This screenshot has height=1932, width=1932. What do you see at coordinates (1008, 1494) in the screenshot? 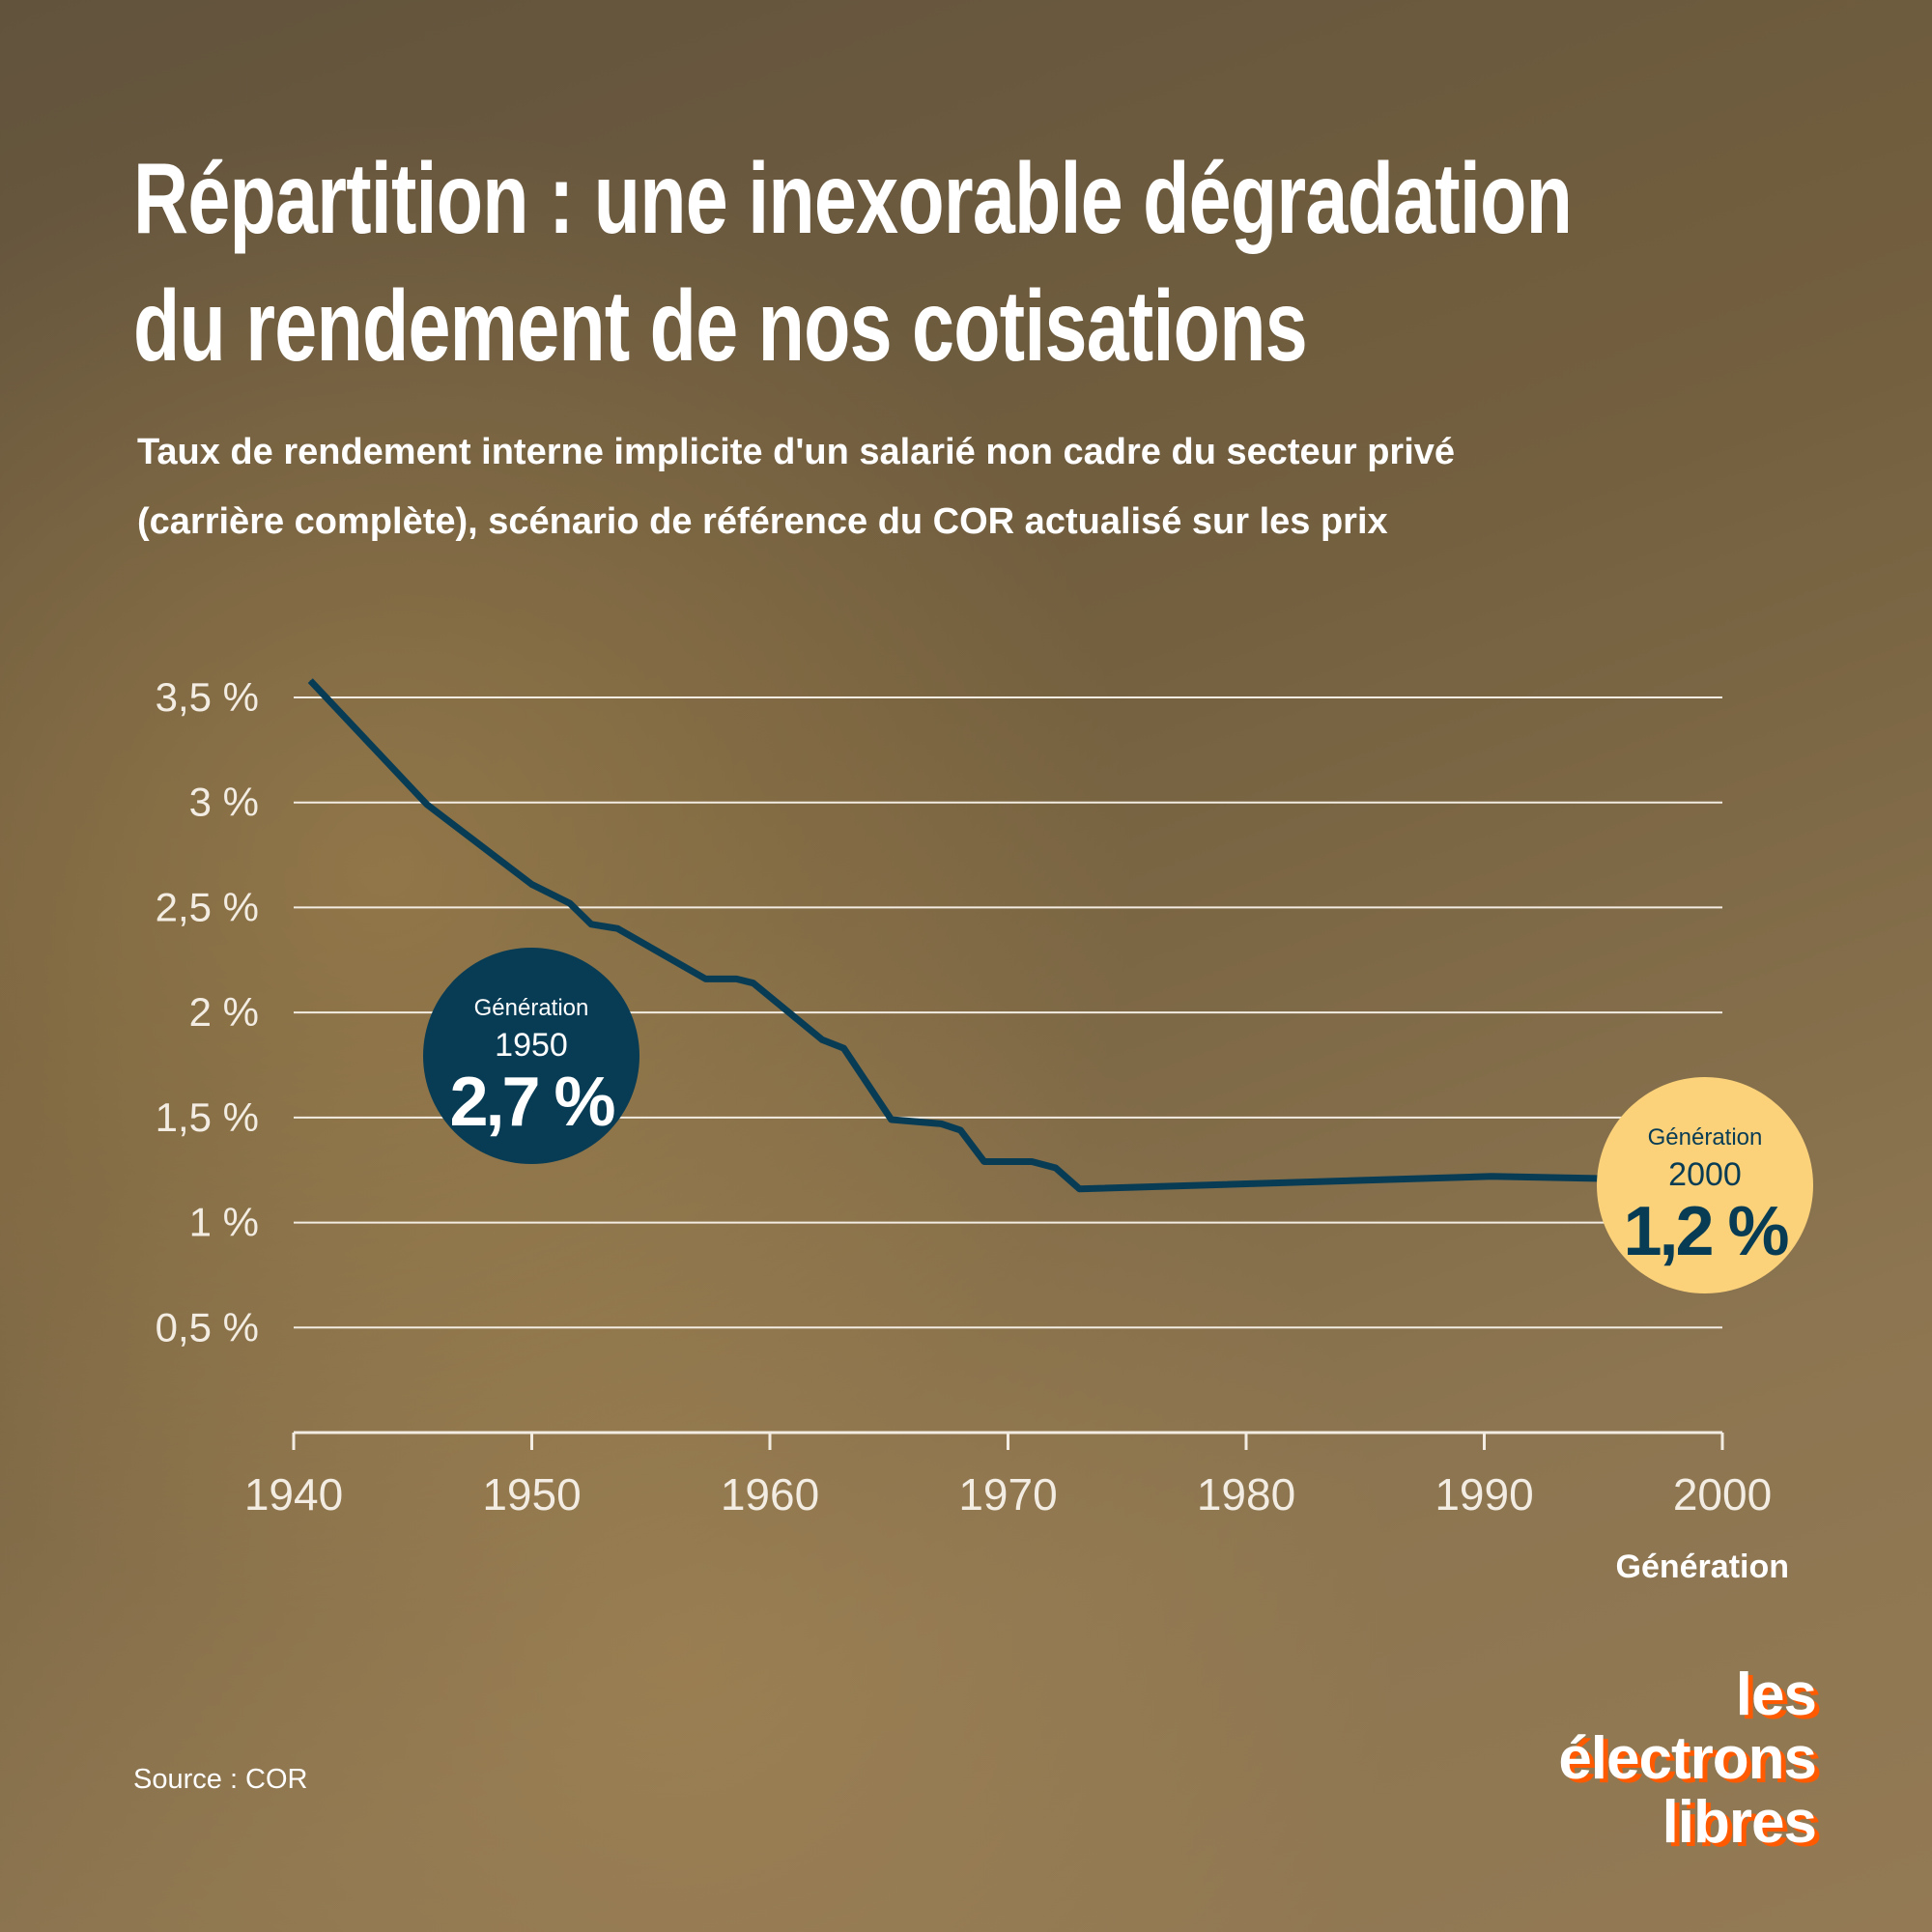
I see `x-tick-label: 1970` at bounding box center [1008, 1494].